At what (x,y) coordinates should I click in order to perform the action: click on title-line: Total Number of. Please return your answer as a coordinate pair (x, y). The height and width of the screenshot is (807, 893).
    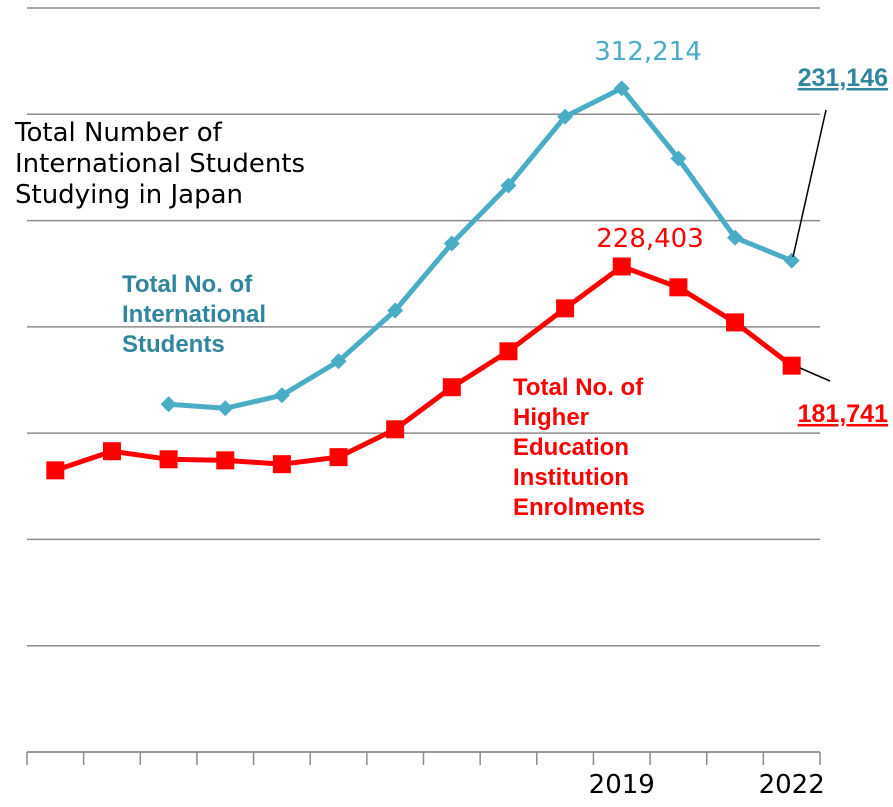
    Looking at the image, I should click on (118, 133).